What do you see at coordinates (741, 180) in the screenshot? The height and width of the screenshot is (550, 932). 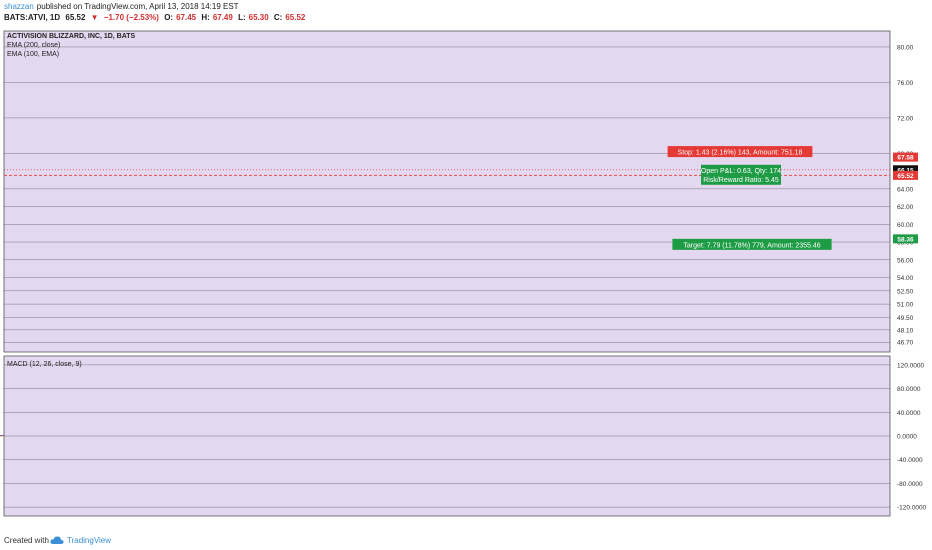 I see `risk-reward-label: Risk/Reward Ratio: 5.45` at bounding box center [741, 180].